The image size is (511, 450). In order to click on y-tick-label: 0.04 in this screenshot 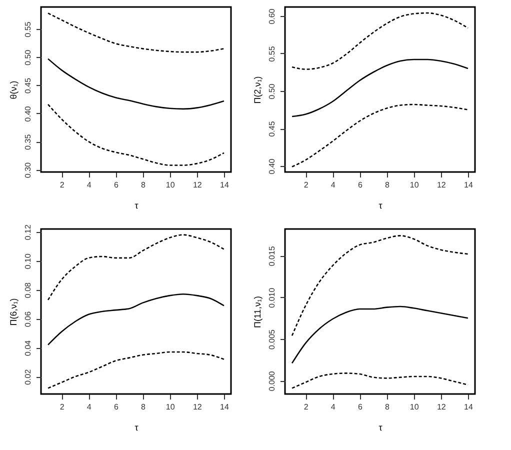, I will do `click(28, 348)`.